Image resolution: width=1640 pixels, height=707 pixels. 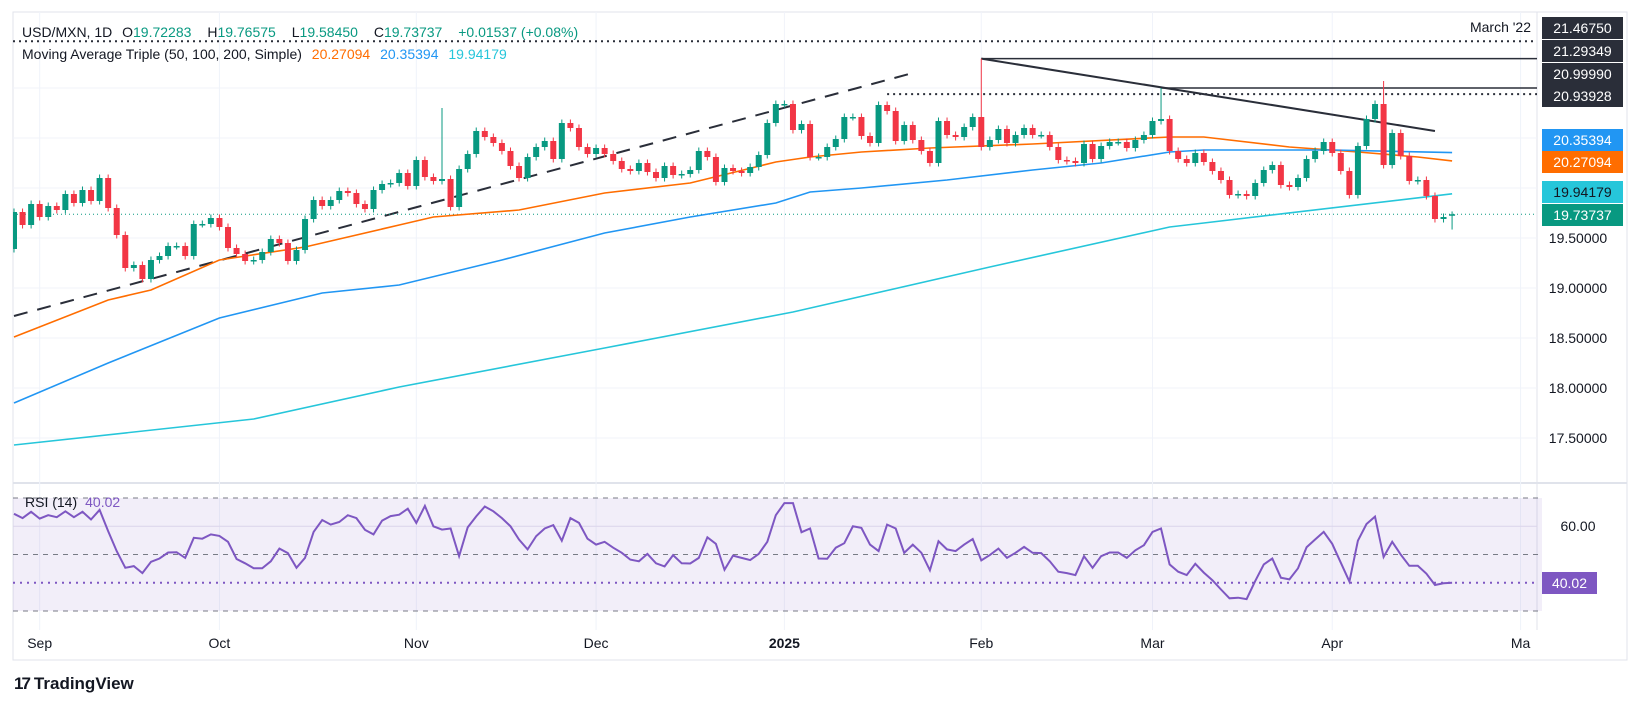 I want to click on time-axis: Sep Oct Nov Dec 2025 Feb Mar Apr Ma, so click(x=778, y=643).